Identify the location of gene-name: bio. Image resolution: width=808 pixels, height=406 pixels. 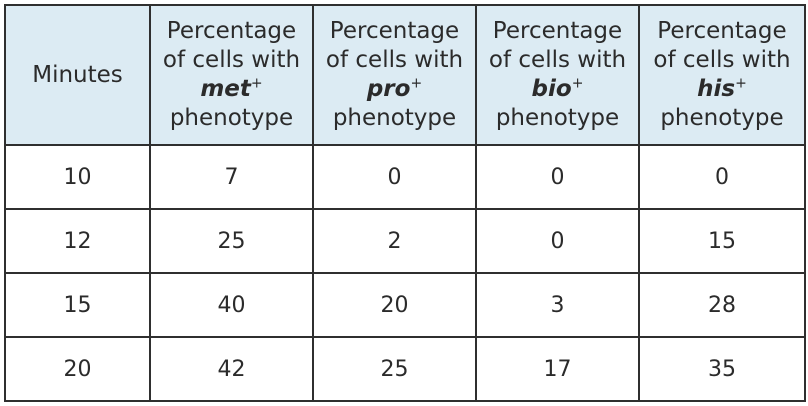
(551, 89).